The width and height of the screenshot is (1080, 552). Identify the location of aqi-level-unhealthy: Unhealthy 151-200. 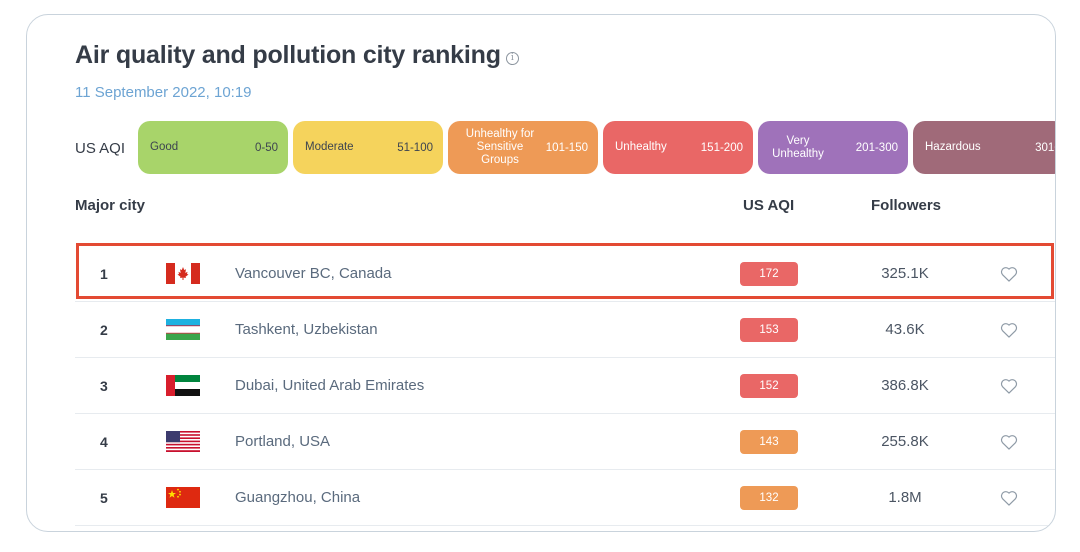
(678, 147).